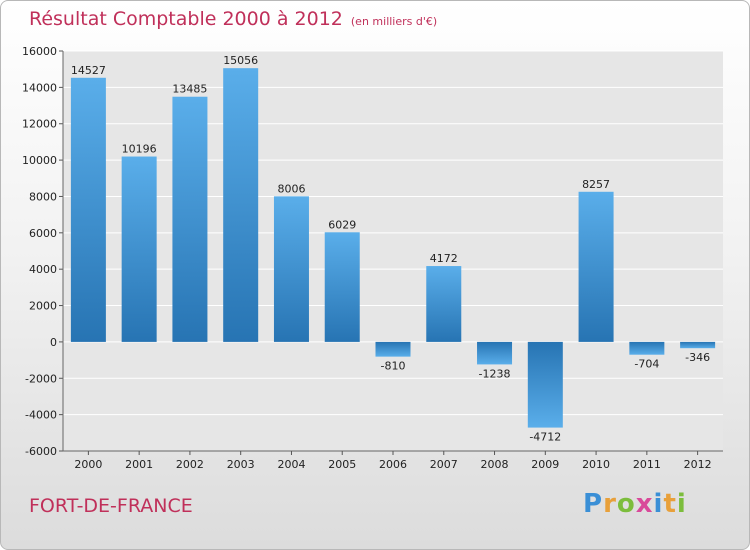 Image resolution: width=750 pixels, height=550 pixels. What do you see at coordinates (596, 184) in the screenshot?
I see `value-label-2010: 8257` at bounding box center [596, 184].